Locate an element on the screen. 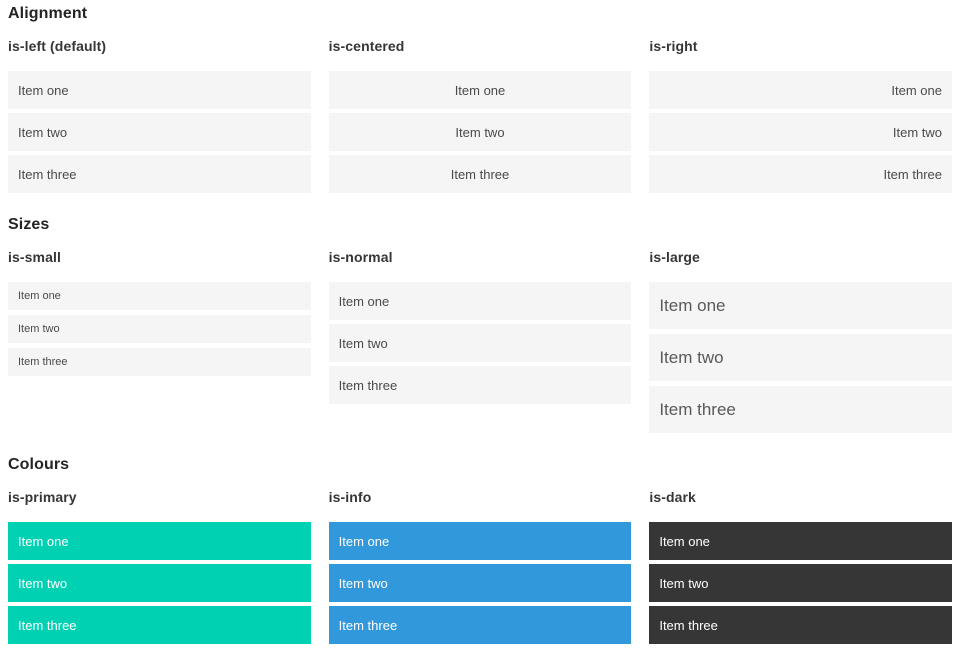 This screenshot has width=960, height=654. variant-label: is-normal is located at coordinates (360, 257).